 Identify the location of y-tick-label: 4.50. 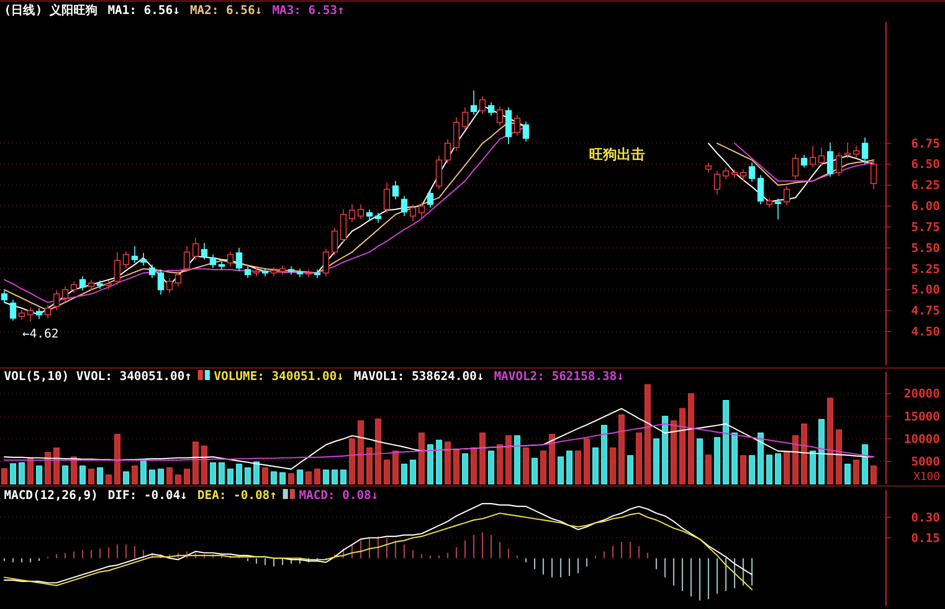
(925, 331).